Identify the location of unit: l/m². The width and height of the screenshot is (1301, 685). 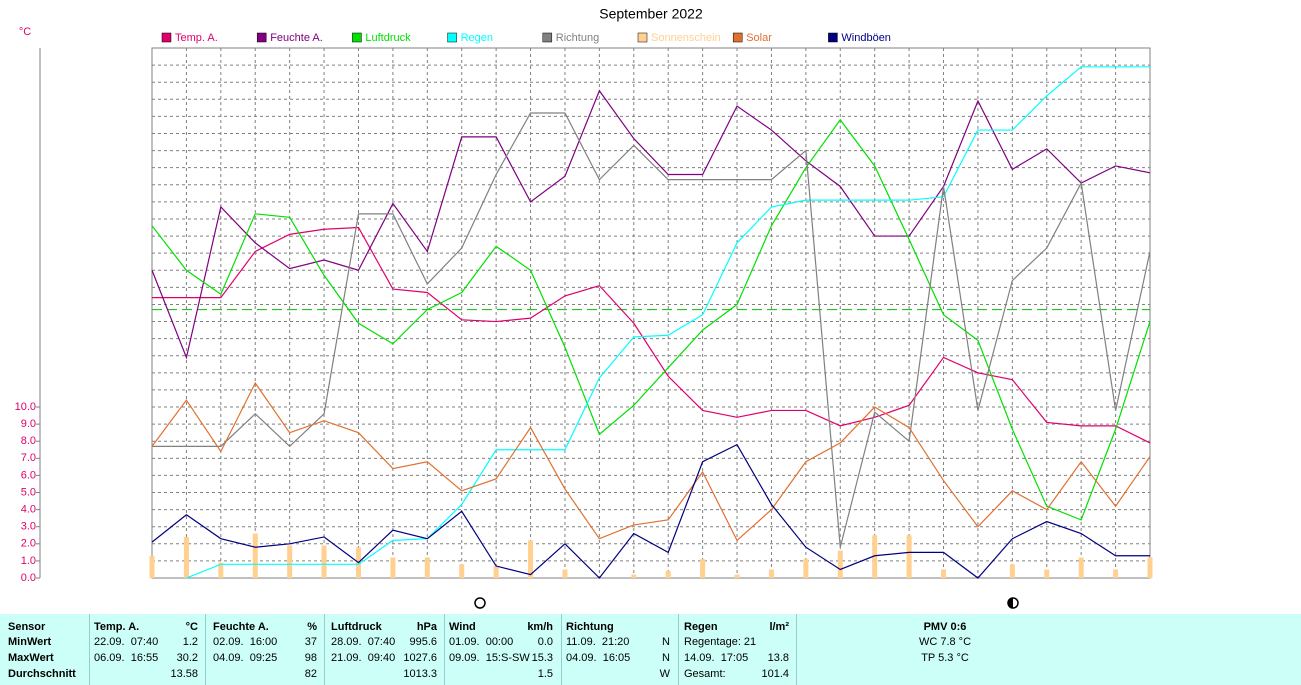
(779, 627).